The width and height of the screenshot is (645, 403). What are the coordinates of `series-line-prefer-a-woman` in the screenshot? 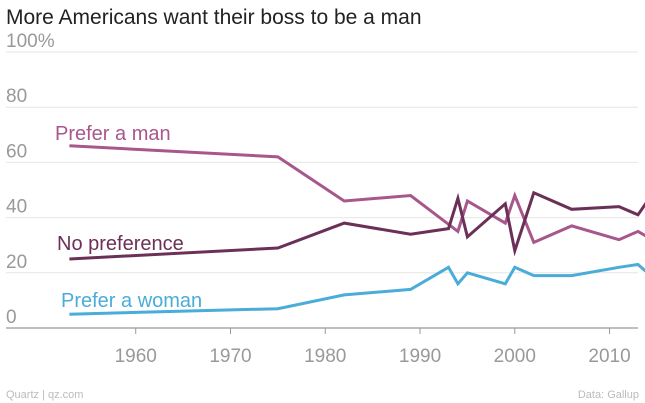 It's located at (357, 289).